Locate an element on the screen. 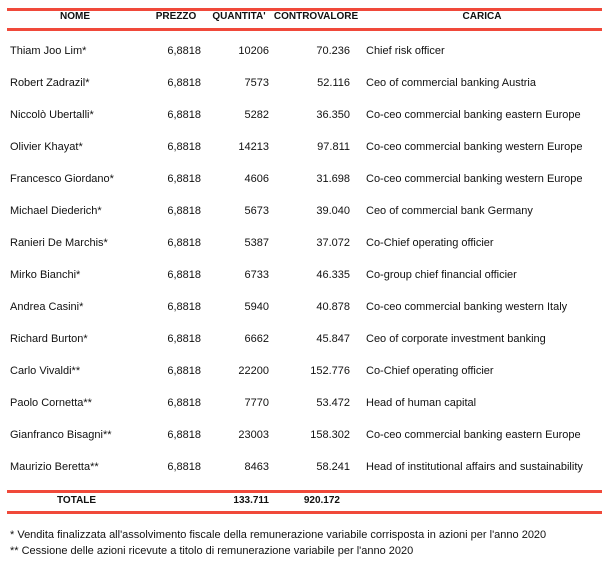  header-controvalore: CONTROVALORE is located at coordinates (316, 16).